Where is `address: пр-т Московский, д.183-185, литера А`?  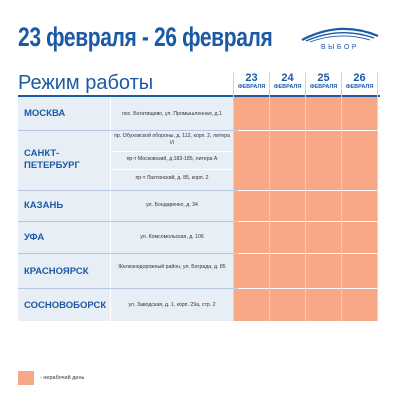
address: пр-т Московский, д.183-185, литера А is located at coordinates (172, 159).